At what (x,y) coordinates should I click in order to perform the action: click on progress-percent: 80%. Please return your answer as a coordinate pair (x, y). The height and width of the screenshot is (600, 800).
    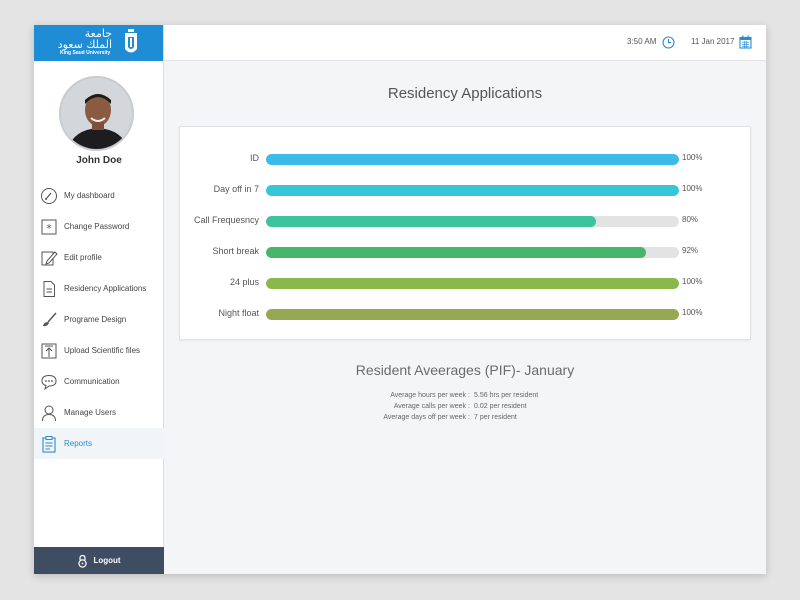
    Looking at the image, I should click on (690, 219).